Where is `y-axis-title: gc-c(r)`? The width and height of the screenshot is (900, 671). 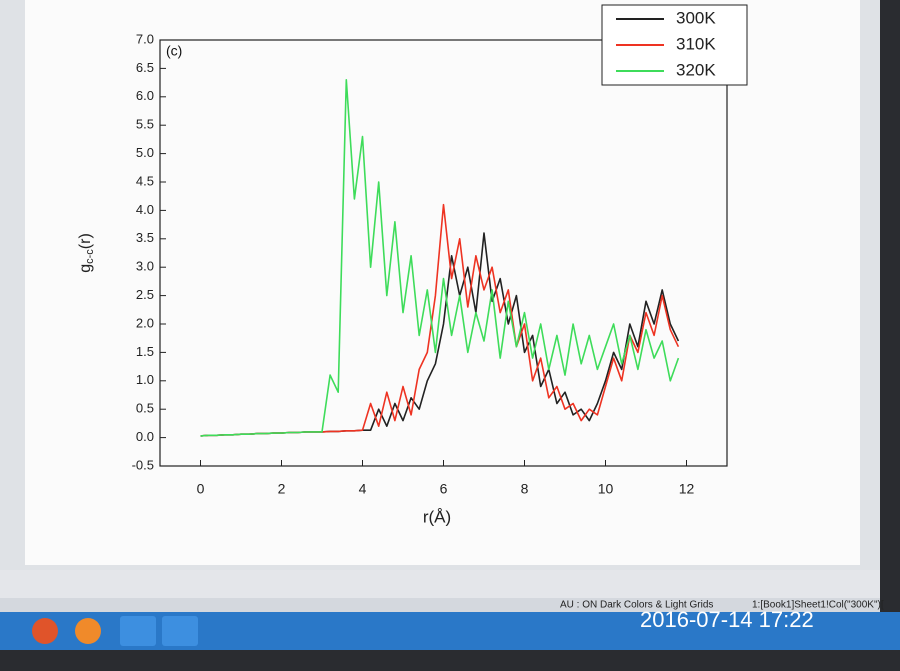 y-axis-title: gc-c(r) is located at coordinates (86, 253).